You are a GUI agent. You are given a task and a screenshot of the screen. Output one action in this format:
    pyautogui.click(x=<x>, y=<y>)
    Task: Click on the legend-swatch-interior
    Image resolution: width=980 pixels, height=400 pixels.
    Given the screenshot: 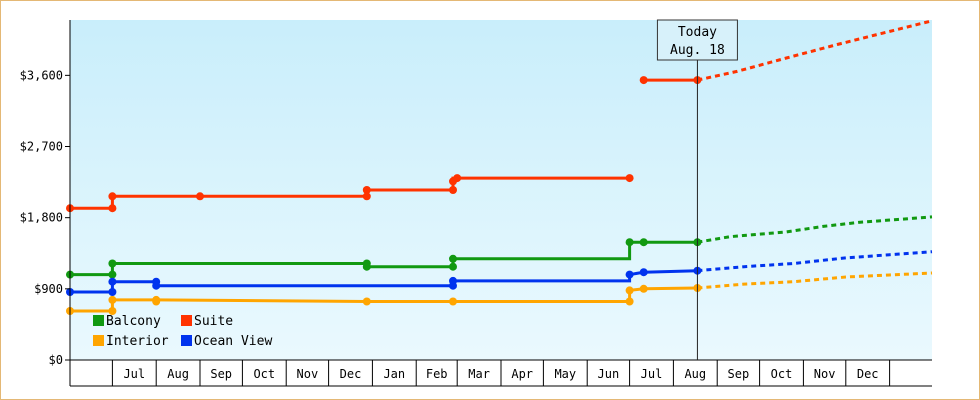 What is the action you would take?
    pyautogui.click(x=98, y=340)
    